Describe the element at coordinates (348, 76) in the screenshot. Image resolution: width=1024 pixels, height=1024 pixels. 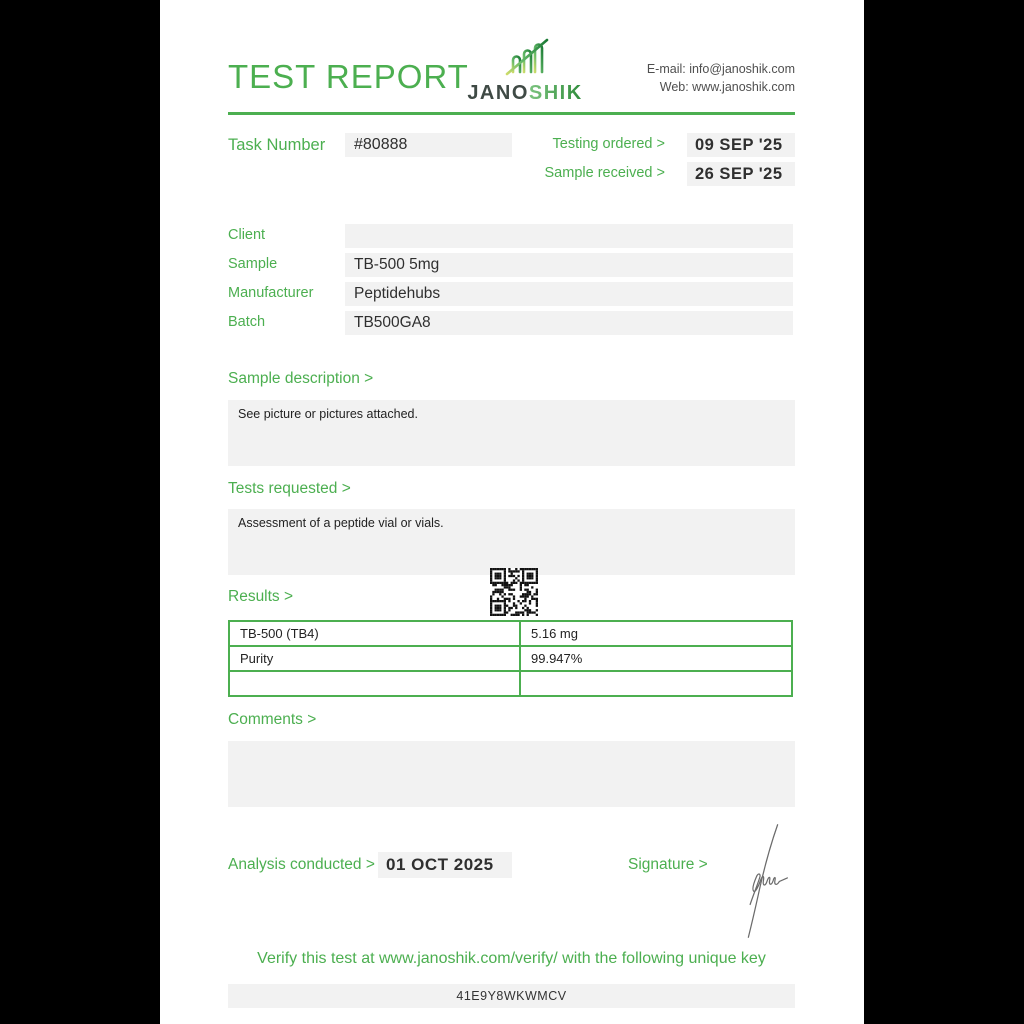
I see `page-title: TEST REPORT` at that location.